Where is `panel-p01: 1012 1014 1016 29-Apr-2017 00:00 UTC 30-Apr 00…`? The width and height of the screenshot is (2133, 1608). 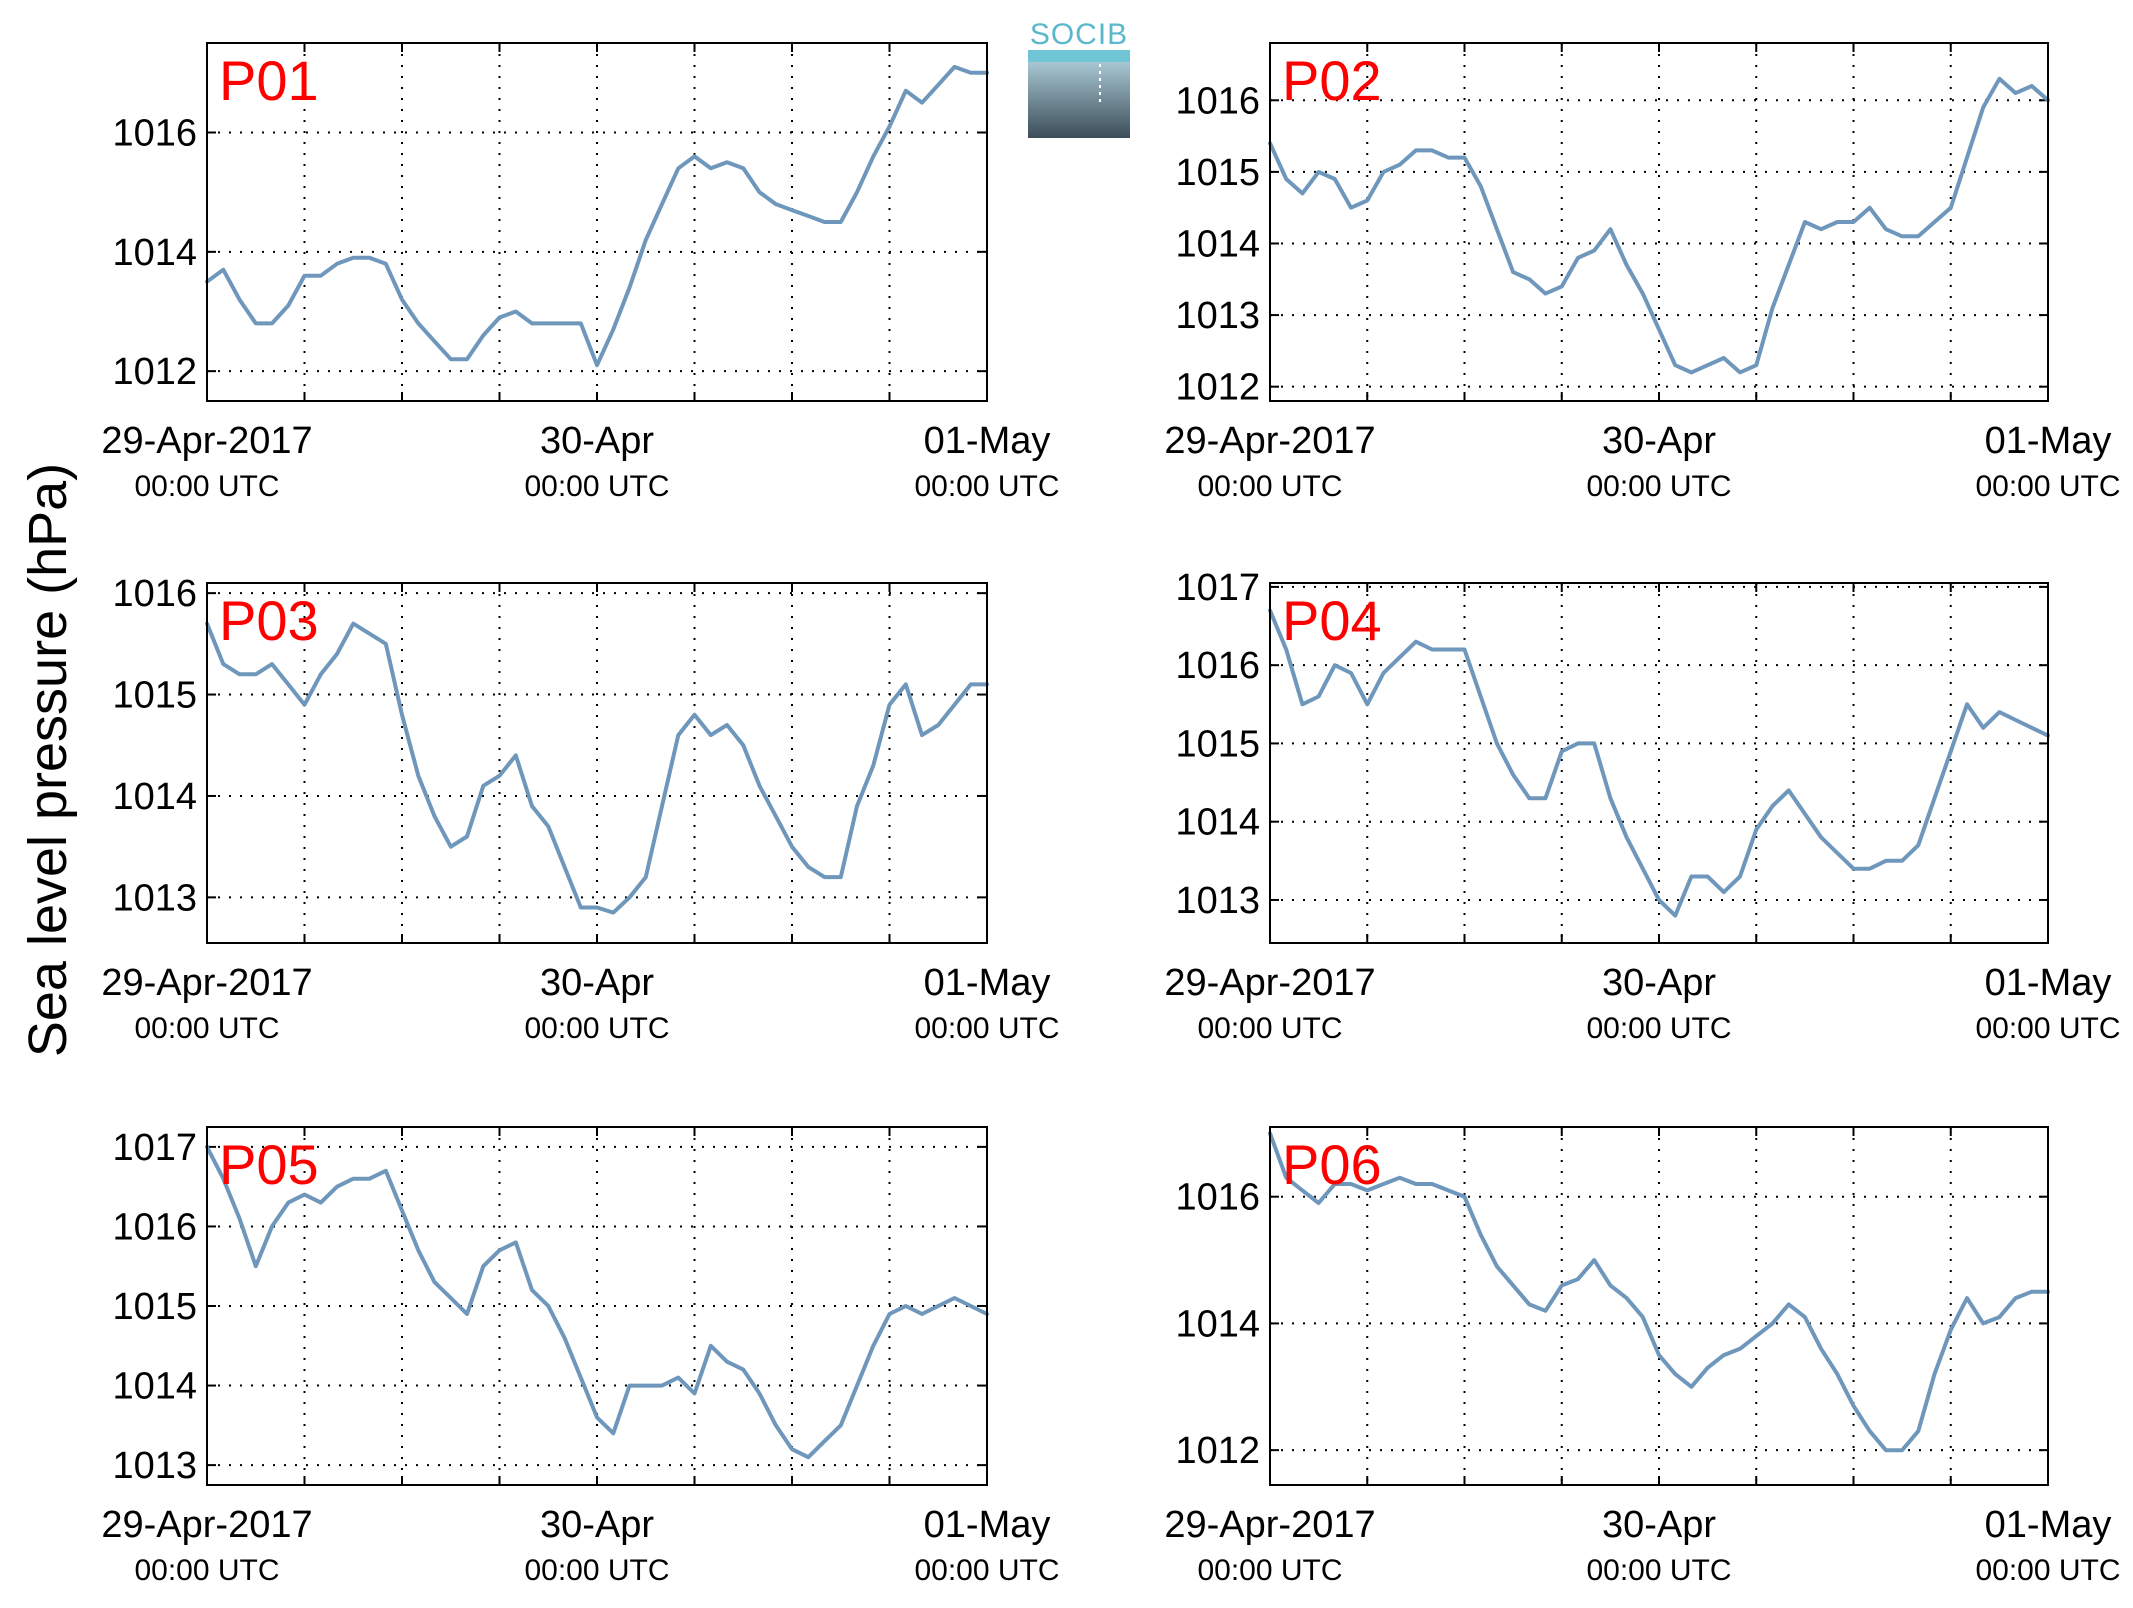 panel-p01: 1012 1014 1016 29-Apr-2017 00:00 UTC 30-Apr 00… is located at coordinates (580, 272).